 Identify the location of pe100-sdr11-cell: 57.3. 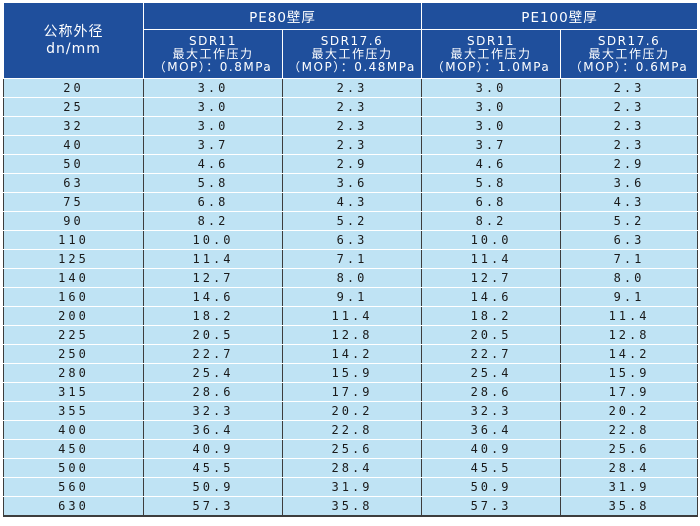
(491, 506).